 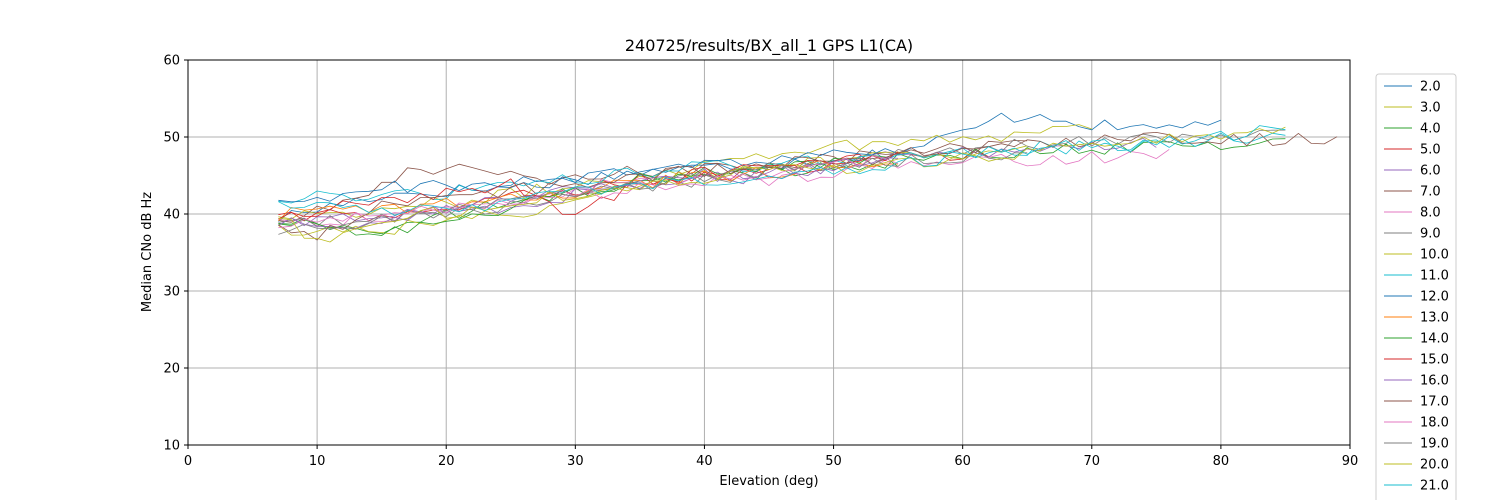 I want to click on series-line-3.0, so click(x=685, y=172).